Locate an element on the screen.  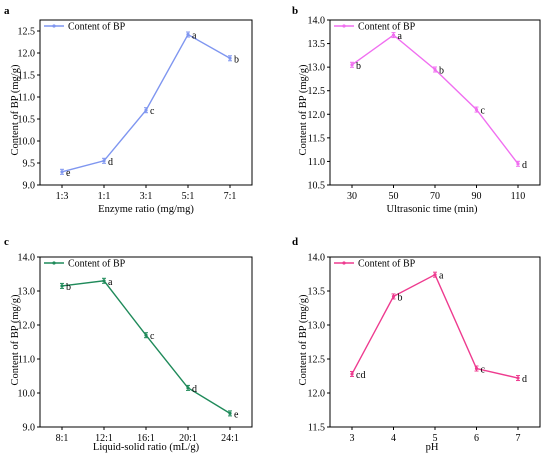
panel-letter-a: a is located at coordinates (7, 11).